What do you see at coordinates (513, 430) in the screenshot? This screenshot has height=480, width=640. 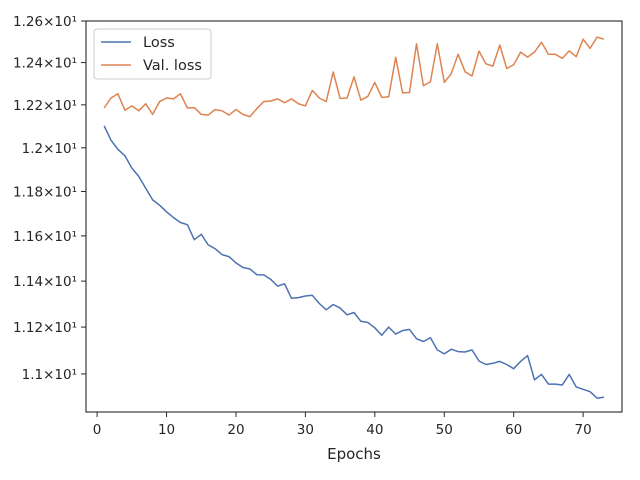 I see `x-tick-label: 60` at bounding box center [513, 430].